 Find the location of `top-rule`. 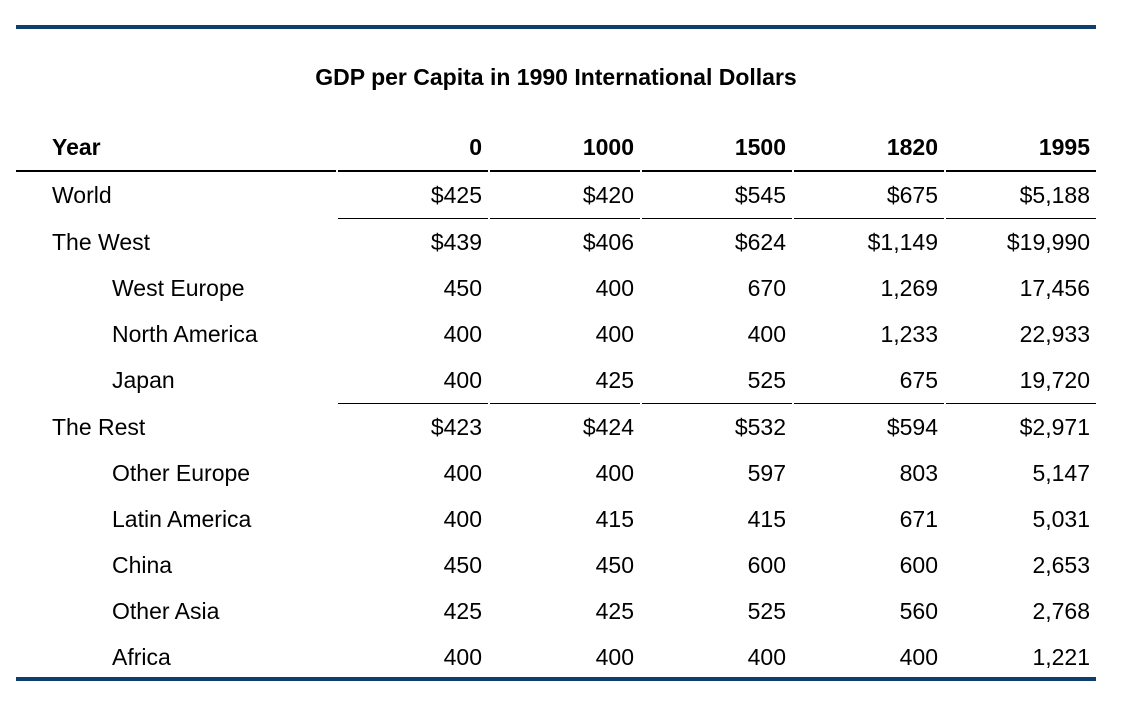

top-rule is located at coordinates (556, 27).